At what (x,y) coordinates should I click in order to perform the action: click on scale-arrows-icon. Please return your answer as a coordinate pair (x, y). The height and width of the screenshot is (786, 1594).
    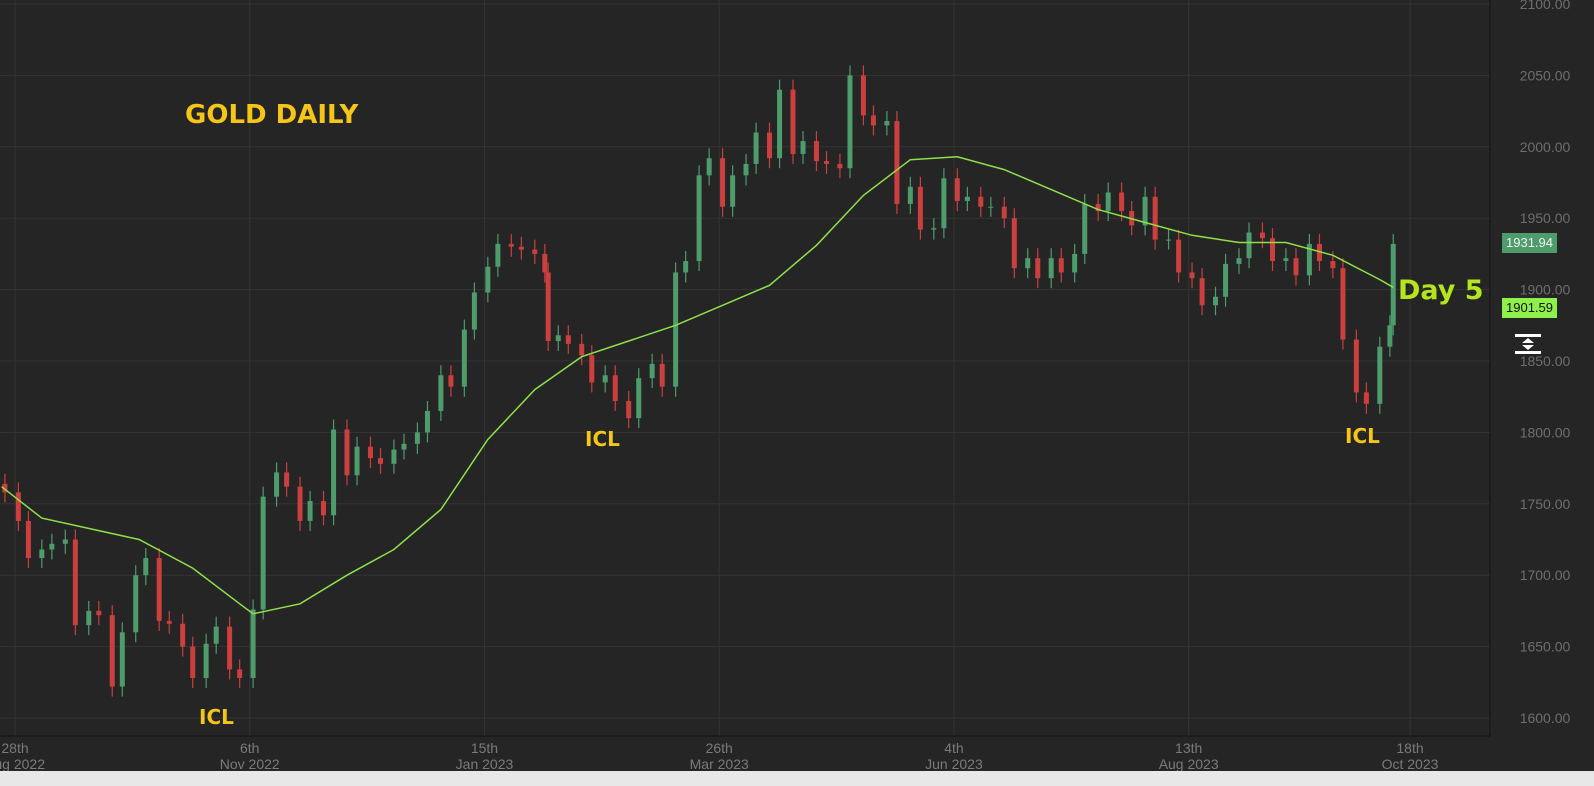
    Looking at the image, I should click on (1528, 344).